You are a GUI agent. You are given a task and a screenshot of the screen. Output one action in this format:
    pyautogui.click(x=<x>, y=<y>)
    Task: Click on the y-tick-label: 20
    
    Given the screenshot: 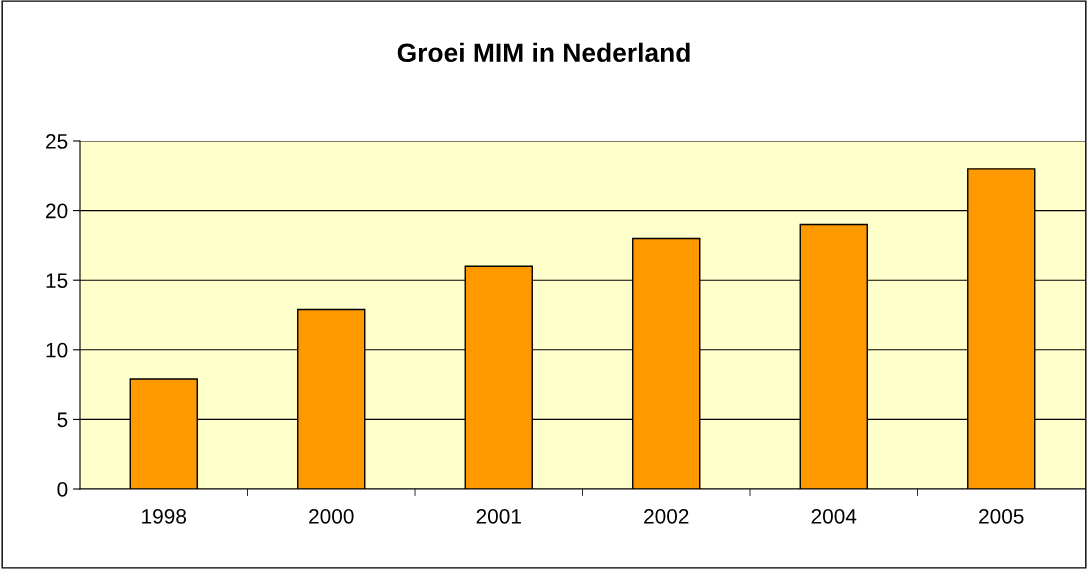 What is the action you would take?
    pyautogui.click(x=57, y=211)
    